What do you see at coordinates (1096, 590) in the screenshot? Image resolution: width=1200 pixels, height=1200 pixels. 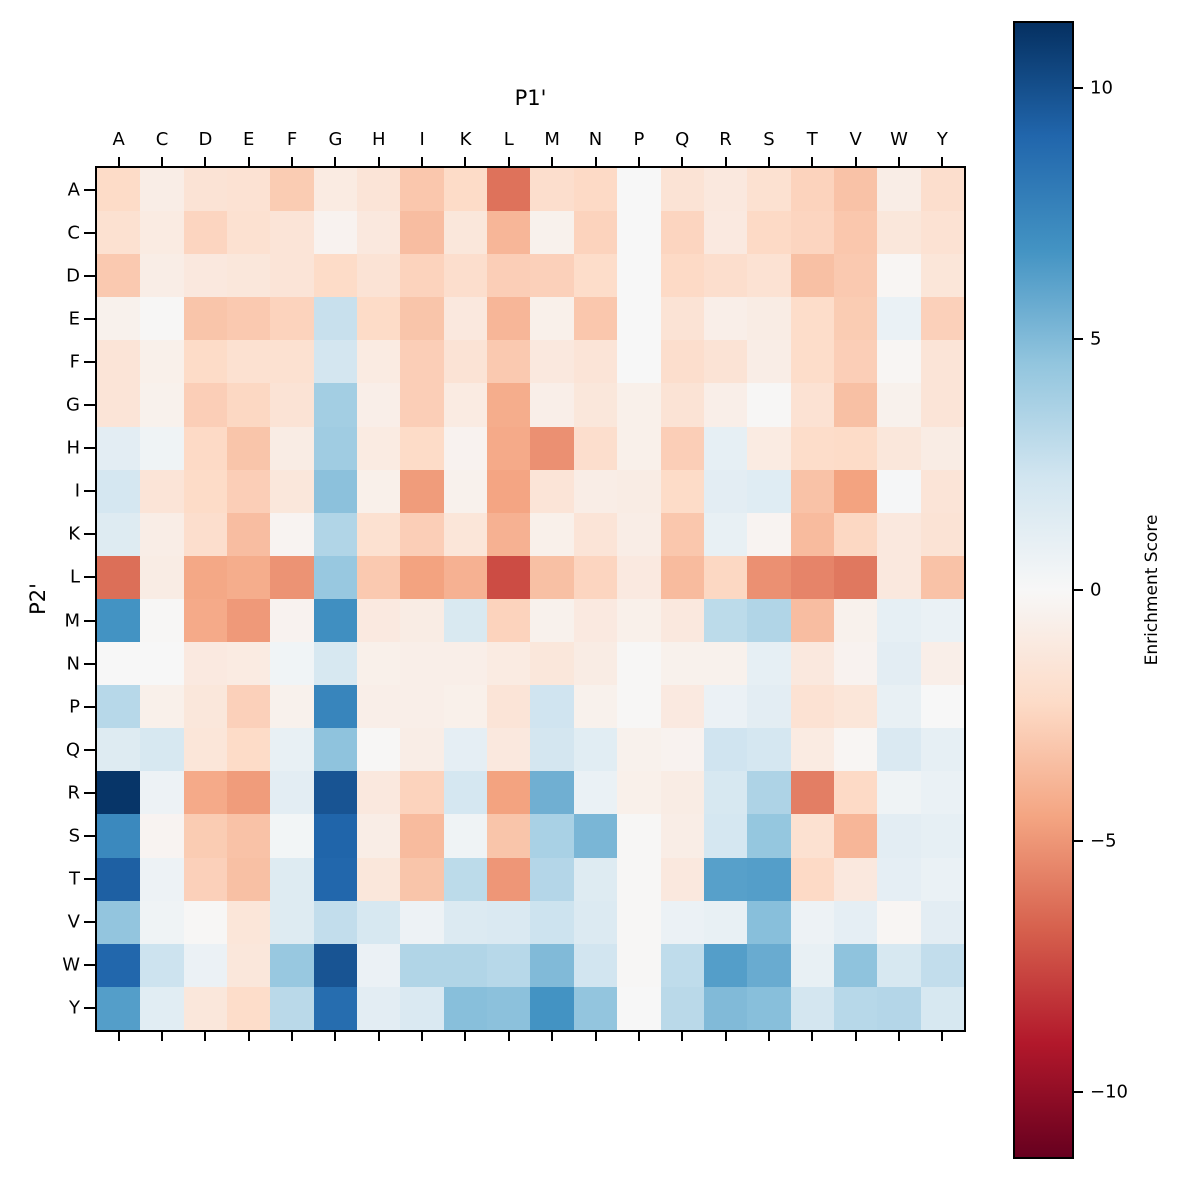 I see `colorbar-tick-label: 0` at bounding box center [1096, 590].